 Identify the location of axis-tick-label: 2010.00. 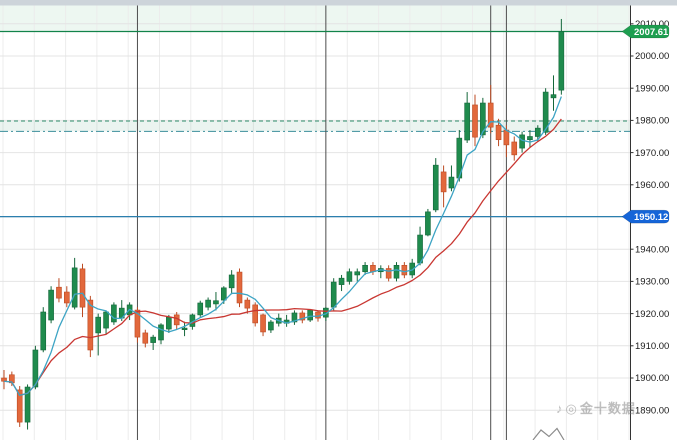
(652, 24).